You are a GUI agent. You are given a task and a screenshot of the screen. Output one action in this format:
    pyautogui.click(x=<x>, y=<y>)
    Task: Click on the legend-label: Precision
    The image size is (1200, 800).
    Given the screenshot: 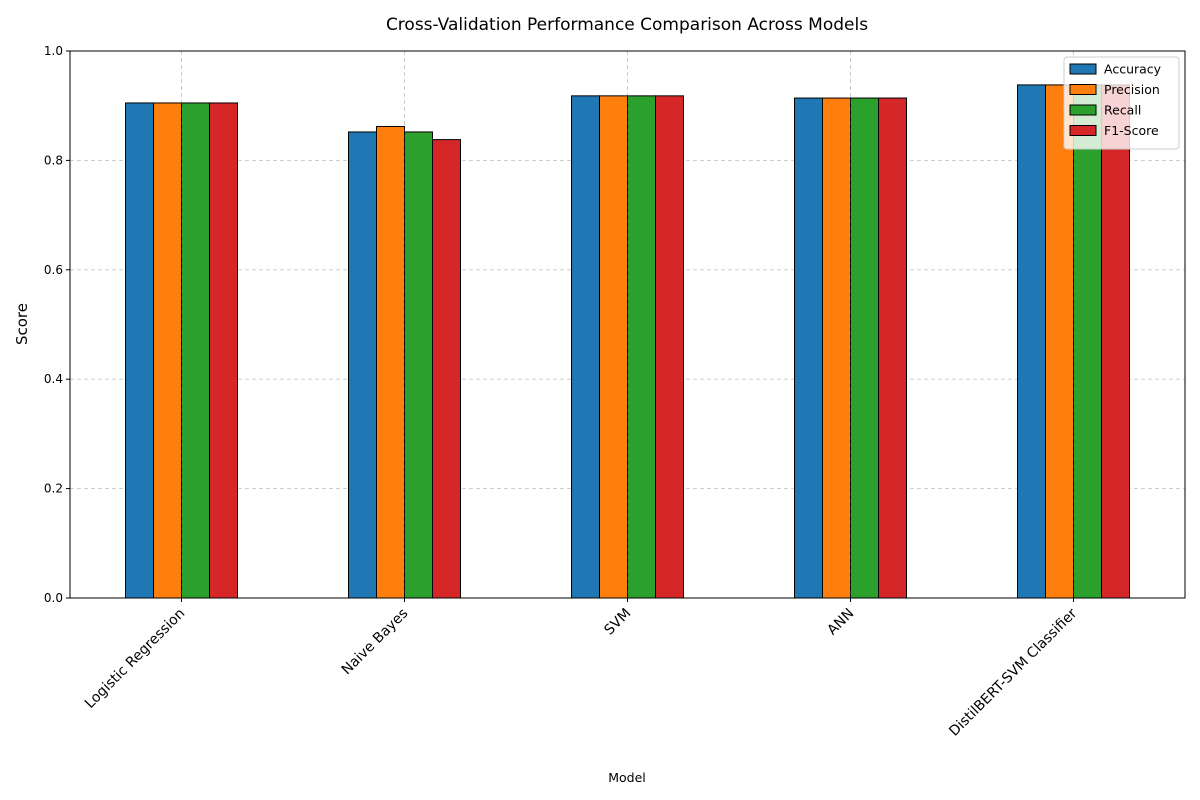 What is the action you would take?
    pyautogui.click(x=1132, y=89)
    